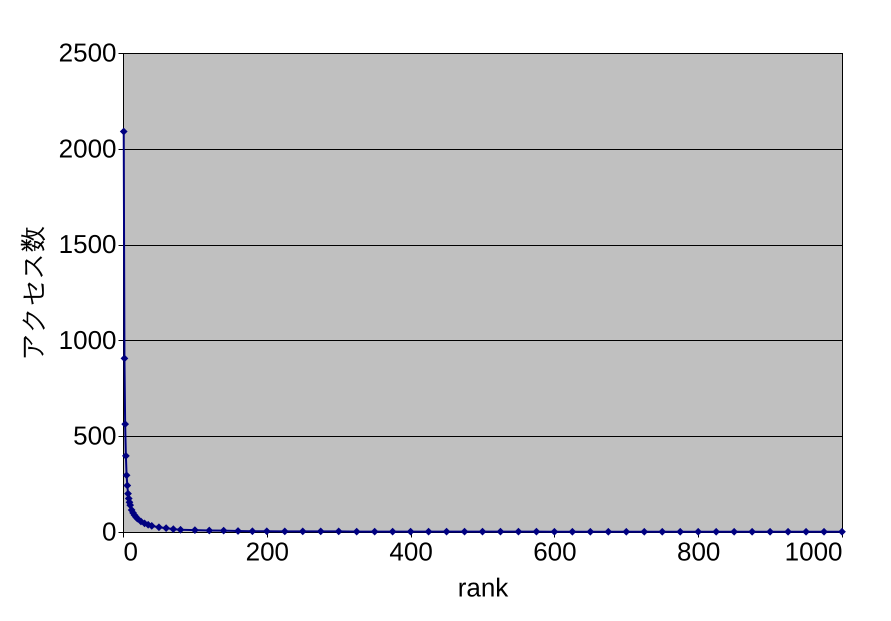 Image resolution: width=891 pixels, height=621 pixels. I want to click on y-tick-label: 2500, so click(87, 53).